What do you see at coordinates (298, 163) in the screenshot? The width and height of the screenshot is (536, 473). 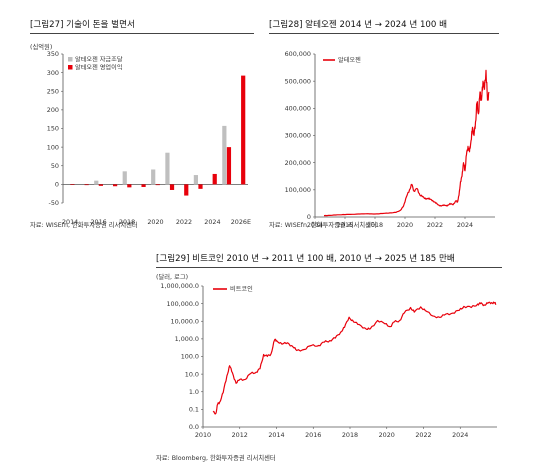 I see `y-tick-label: 200,000` at bounding box center [298, 163].